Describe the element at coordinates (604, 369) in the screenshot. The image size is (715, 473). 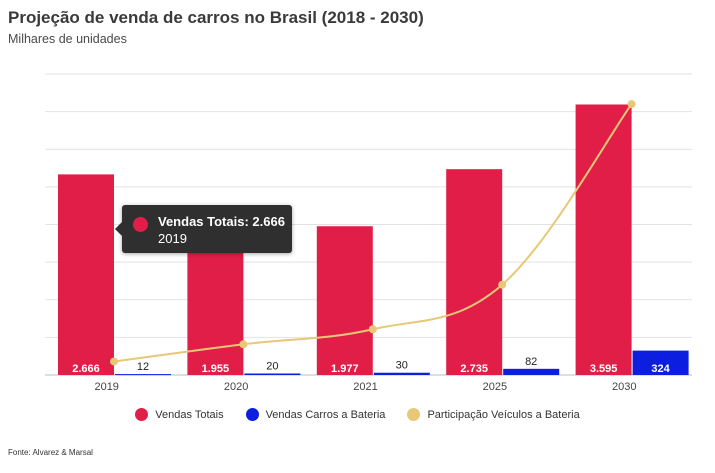
I see `data-label-total: 3.595` at that location.